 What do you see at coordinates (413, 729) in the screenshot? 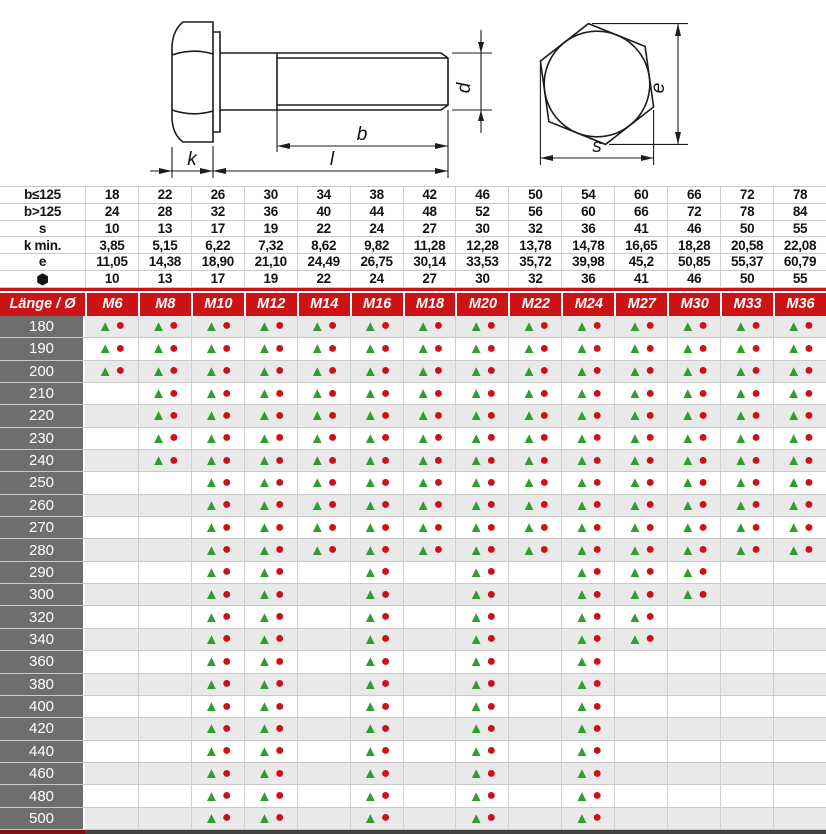
I see `length-row: 420 ▲ ● ▲ ● ▲ ● ▲ ● ▲ ●` at bounding box center [413, 729].